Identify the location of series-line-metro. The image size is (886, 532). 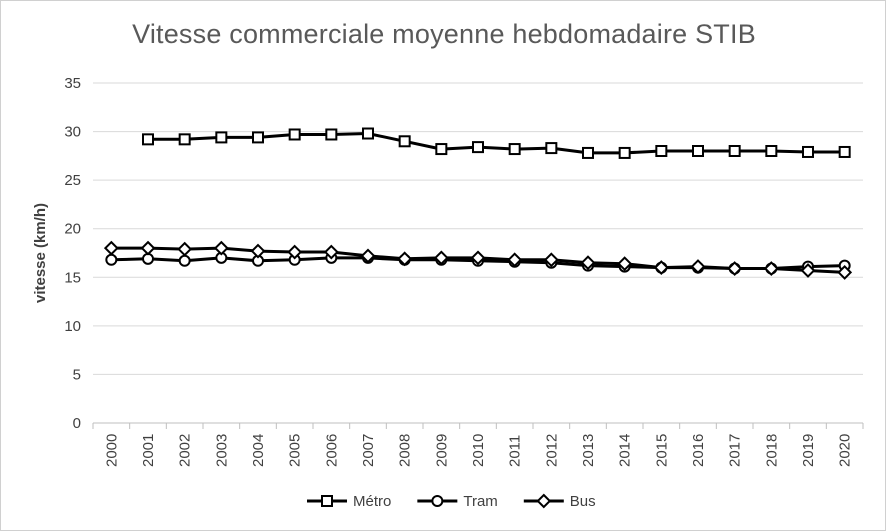
(496, 143).